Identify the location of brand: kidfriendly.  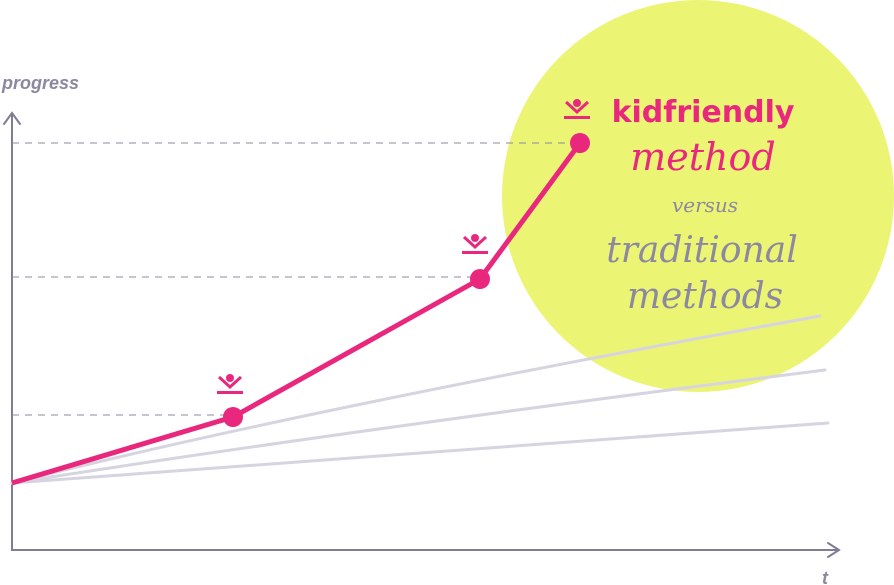
(703, 112).